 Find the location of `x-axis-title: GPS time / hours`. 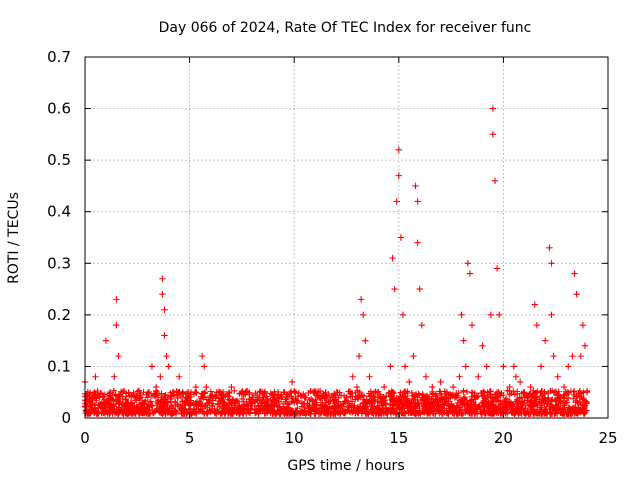

x-axis-title: GPS time / hours is located at coordinates (345, 466).